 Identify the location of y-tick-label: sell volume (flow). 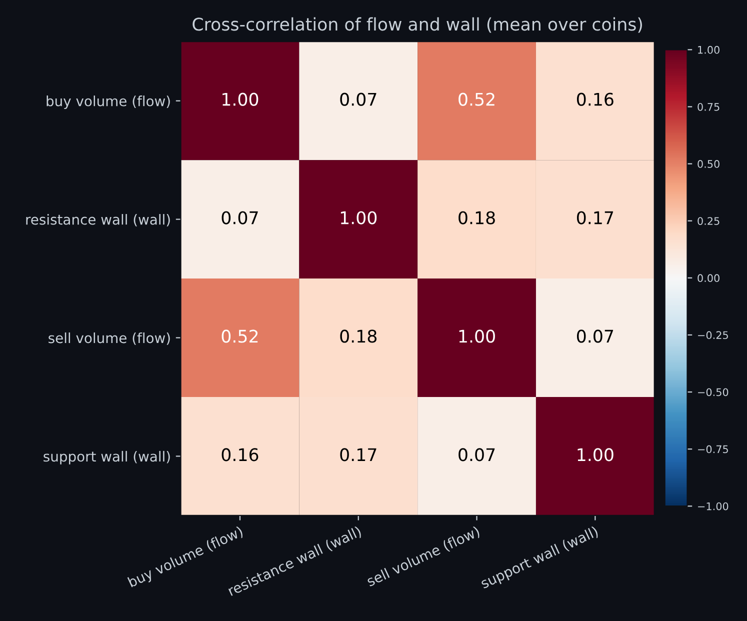
(109, 338).